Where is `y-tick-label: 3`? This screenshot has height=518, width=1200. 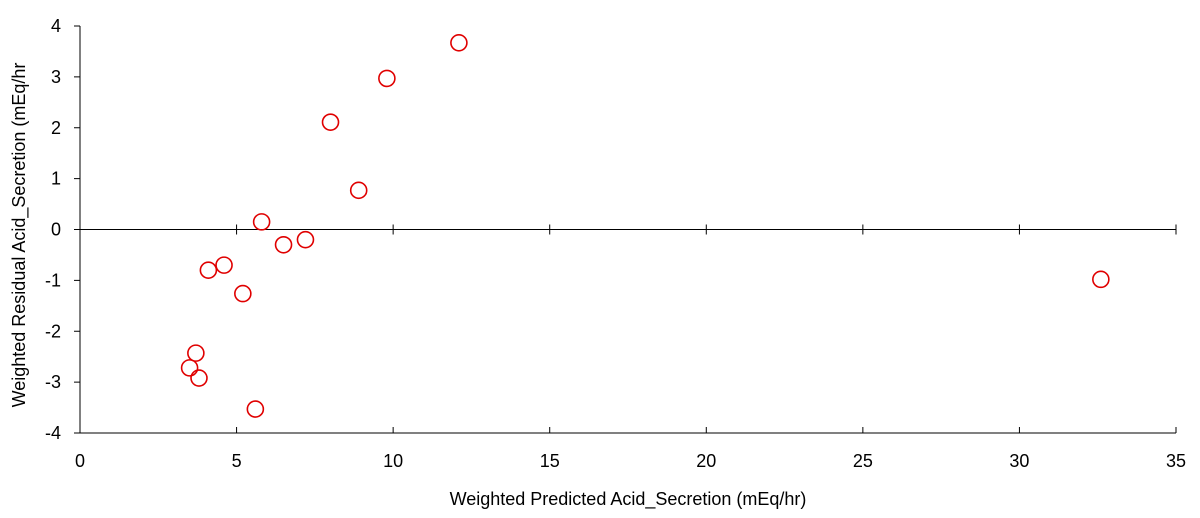 y-tick-label: 3 is located at coordinates (56, 77).